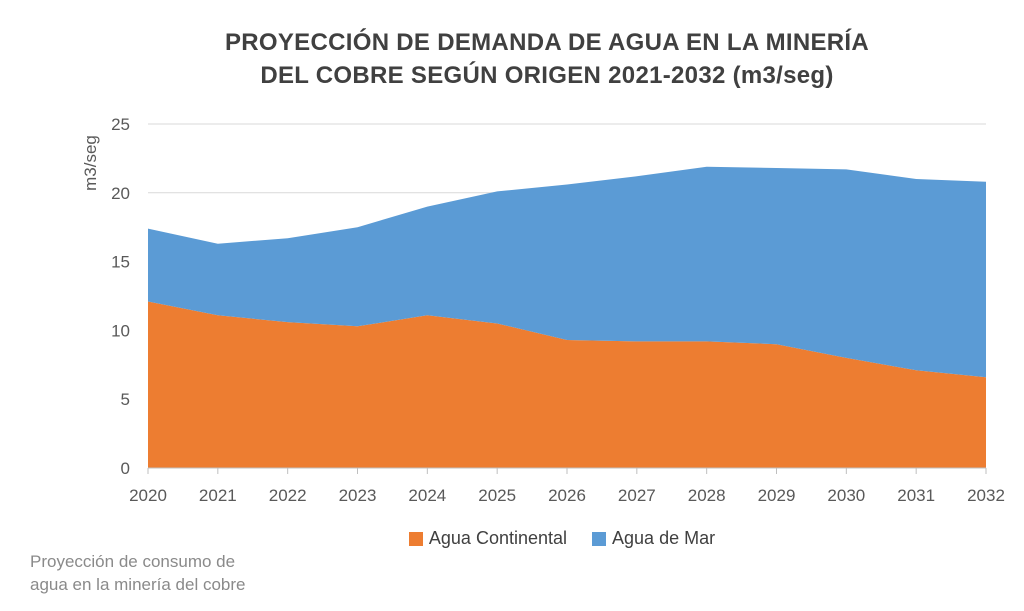 The height and width of the screenshot is (611, 1024). Describe the element at coordinates (138, 584) in the screenshot. I see `caption-line-2: agua en la minería del cobre` at that location.